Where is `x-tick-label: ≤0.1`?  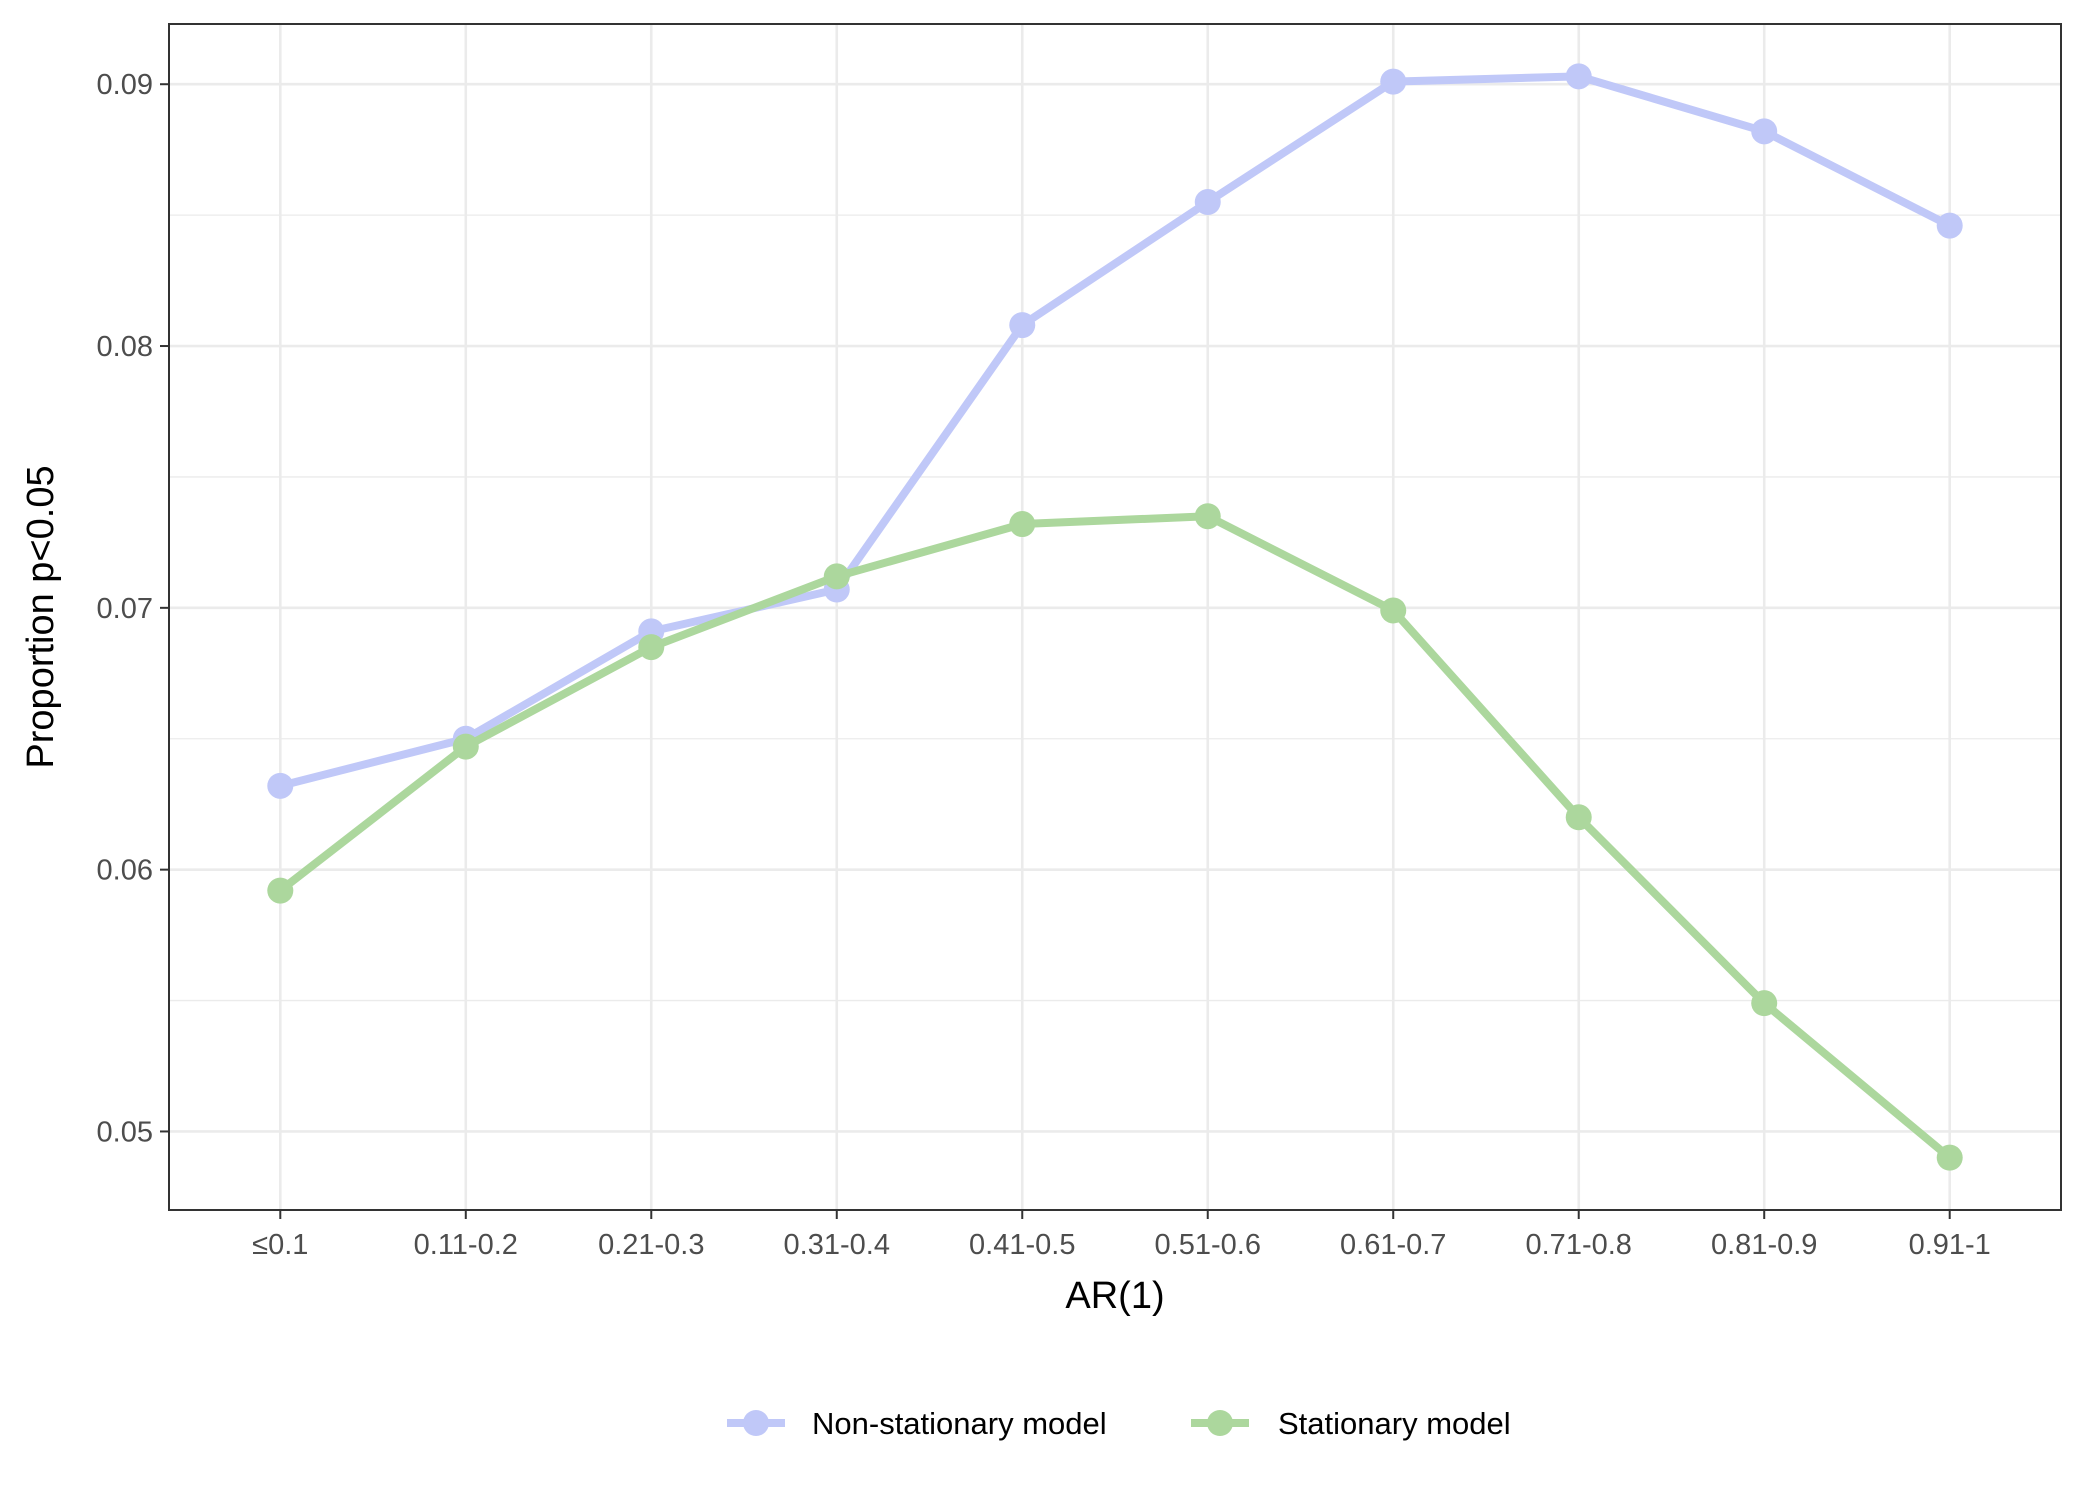 x-tick-label: ≤0.1 is located at coordinates (280, 1245).